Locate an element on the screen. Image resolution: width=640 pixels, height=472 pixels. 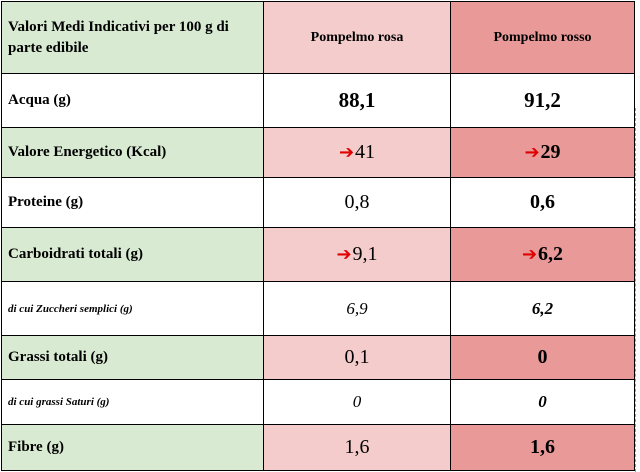
row-valore-energetico: Valore Energetico (Kcal) ➔41 ➔29 is located at coordinates (318, 152).